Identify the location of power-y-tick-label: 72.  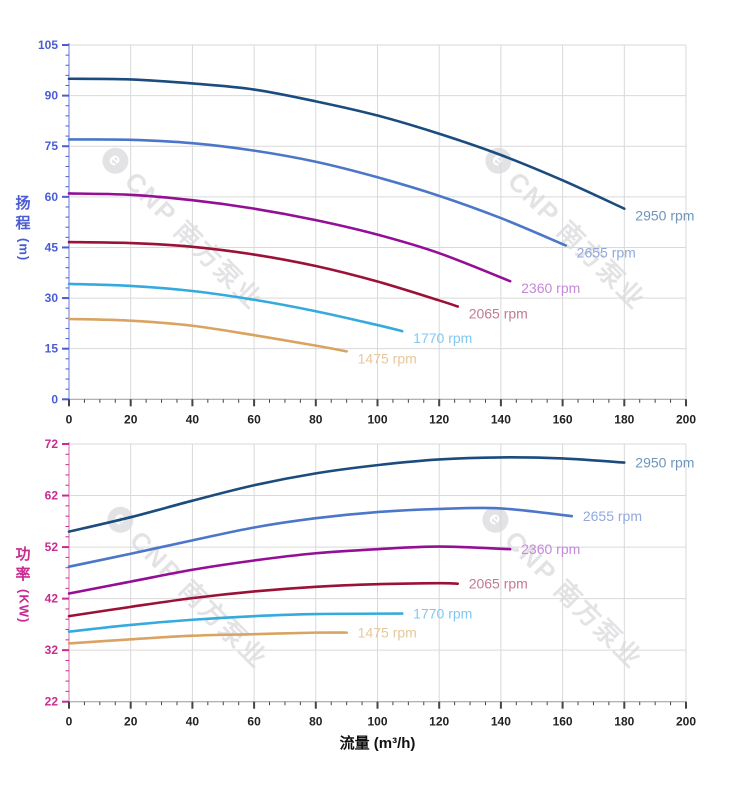
(52, 444).